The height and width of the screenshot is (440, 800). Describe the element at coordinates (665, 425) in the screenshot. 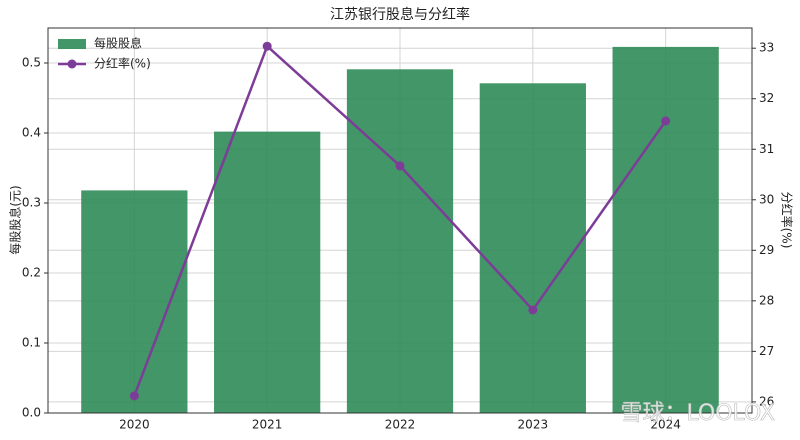

I see `x-tick-label: 2024` at that location.